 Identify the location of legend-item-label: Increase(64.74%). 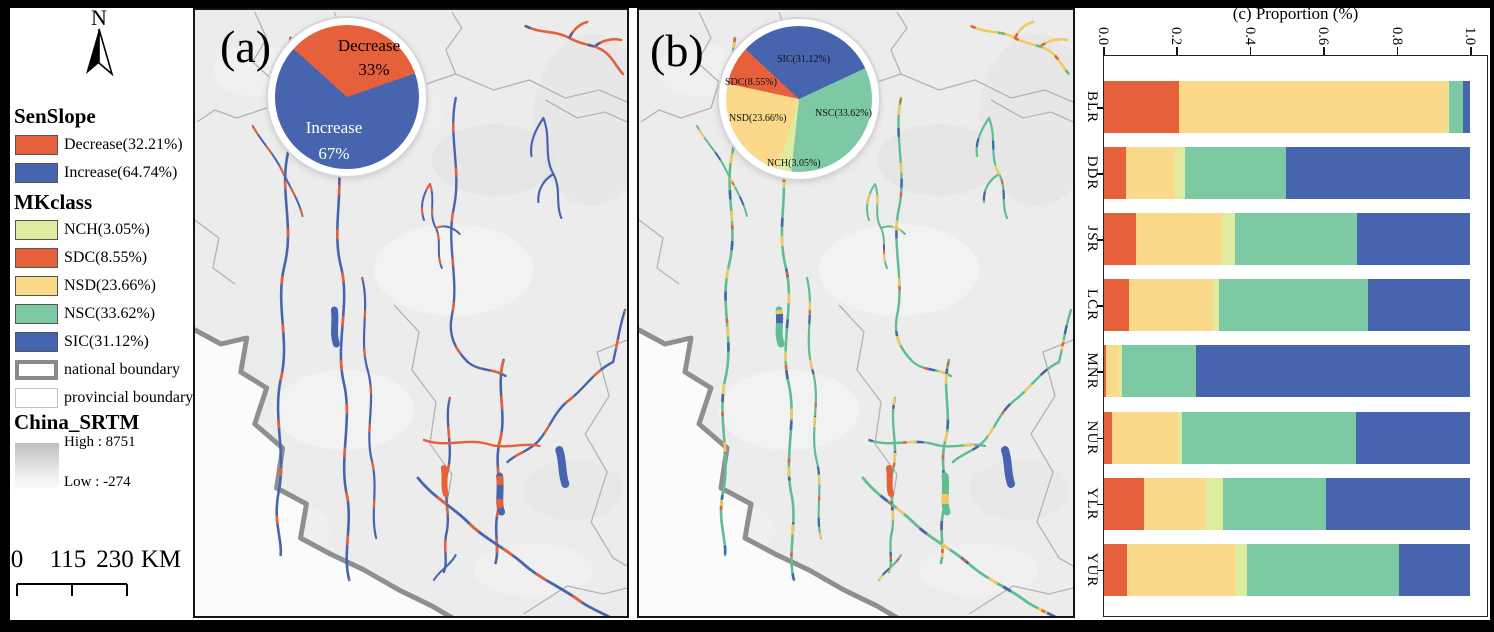
(121, 172).